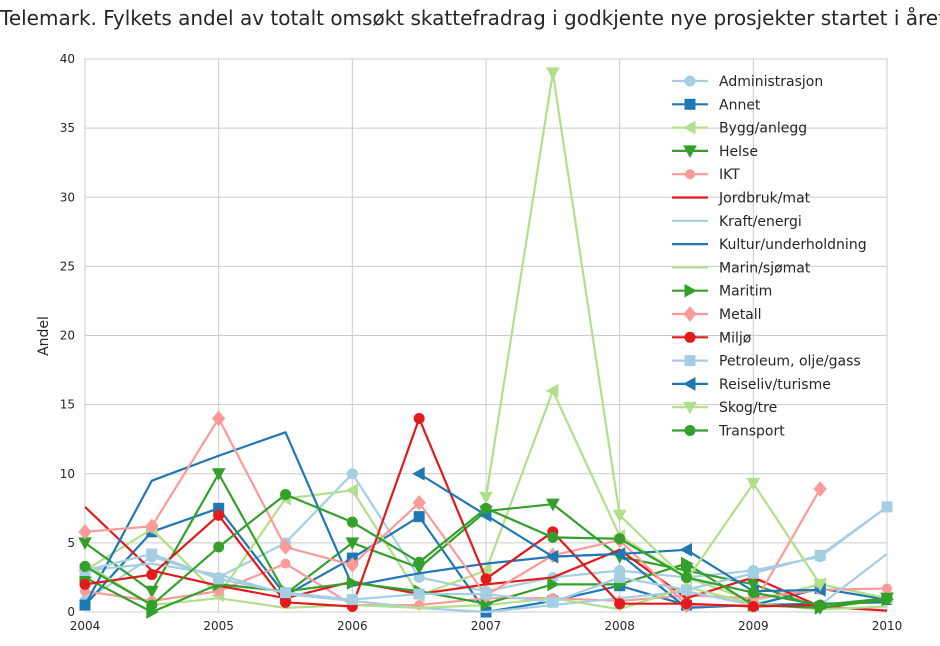  I want to click on legend-item-9: Maritim, so click(722, 292).